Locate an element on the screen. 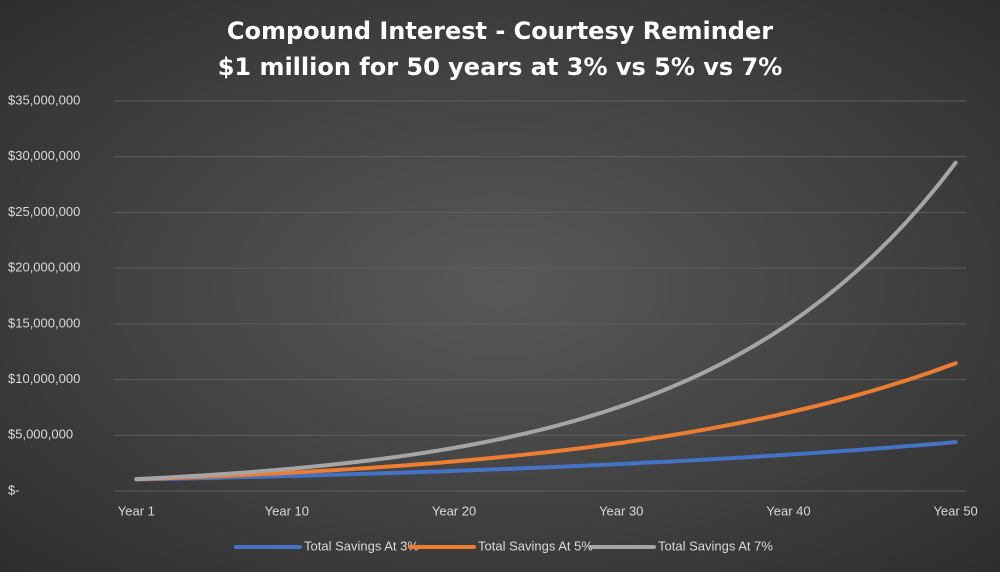  y-tick-label: $15,000,000 is located at coordinates (44, 322).